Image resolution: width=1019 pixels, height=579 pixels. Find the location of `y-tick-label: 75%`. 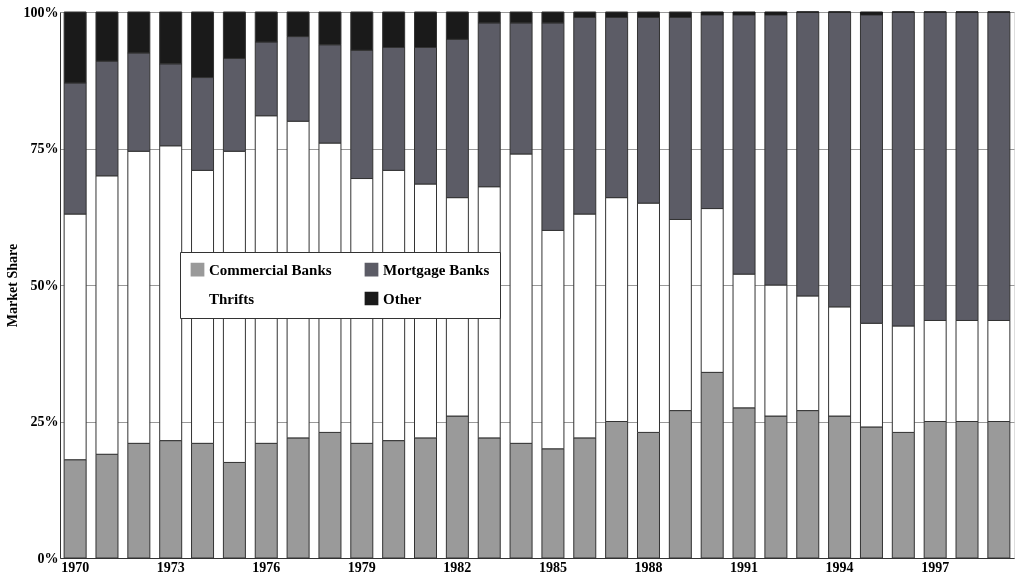

y-tick-label: 75% is located at coordinates (44, 148).